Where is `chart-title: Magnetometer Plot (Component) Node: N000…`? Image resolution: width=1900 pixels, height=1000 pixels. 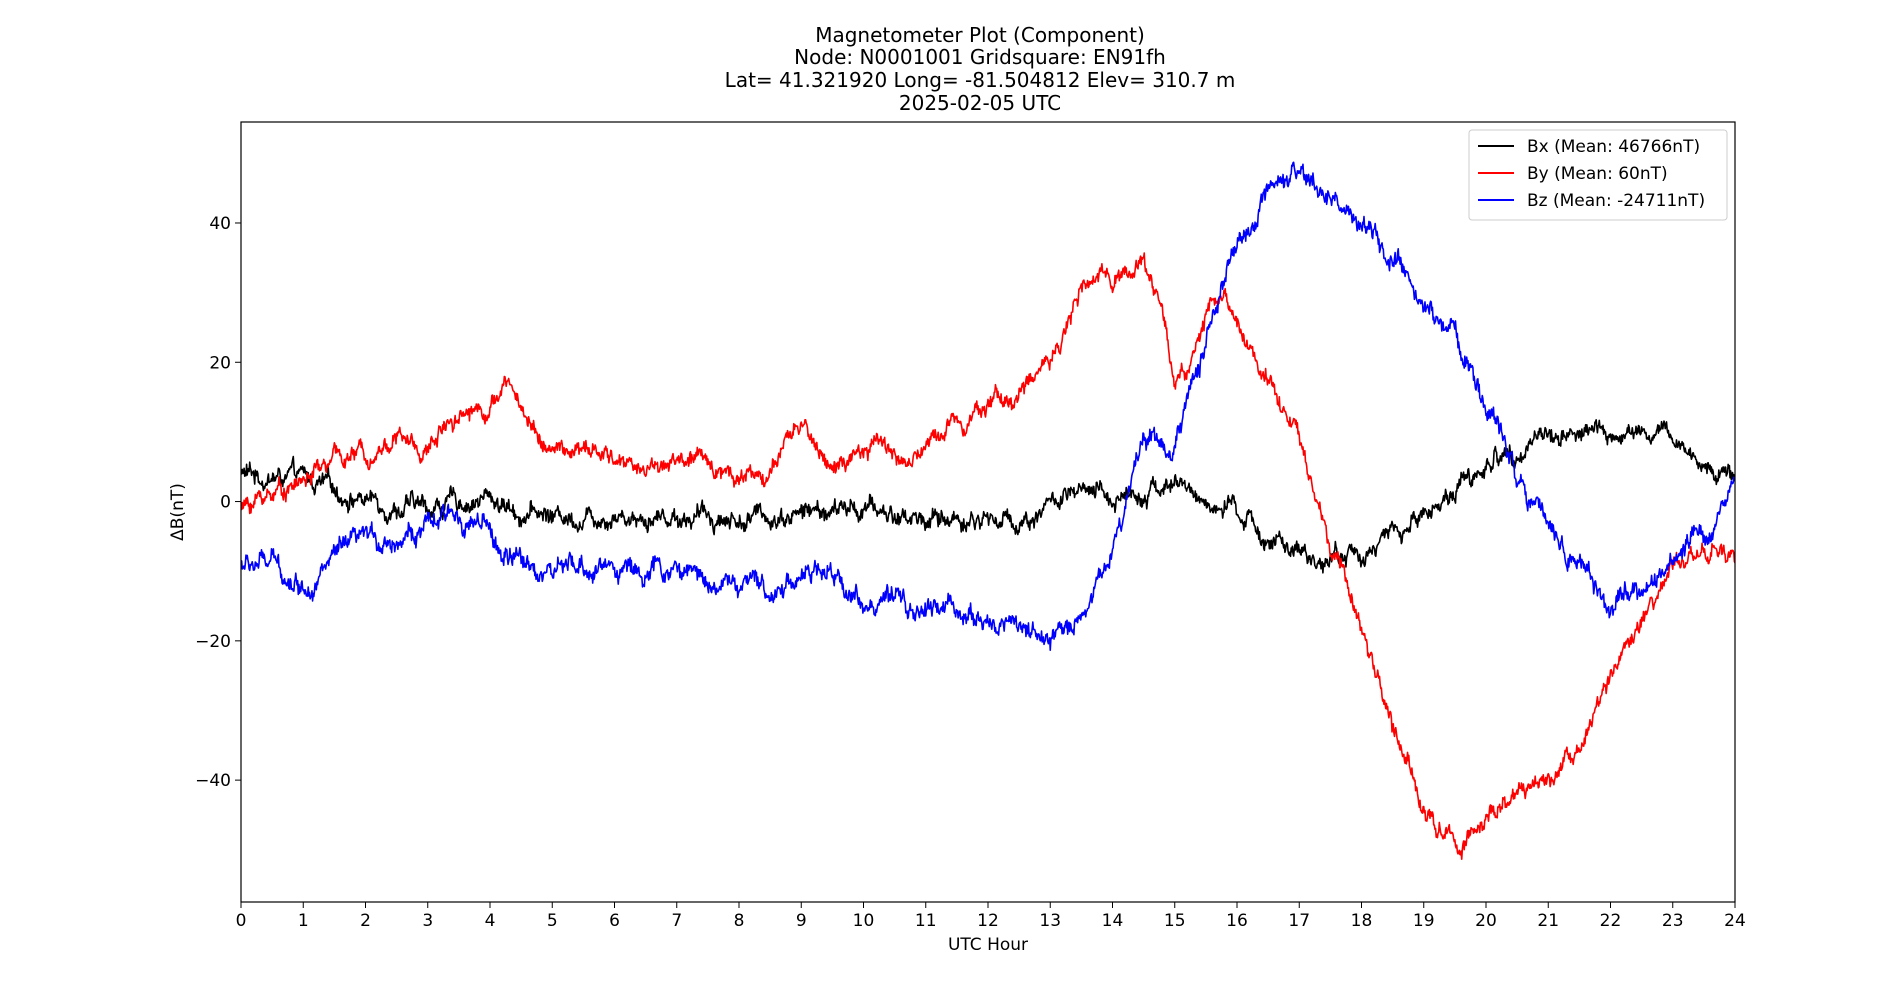 chart-title: Magnetometer Plot (Component) Node: N000… is located at coordinates (980, 69).